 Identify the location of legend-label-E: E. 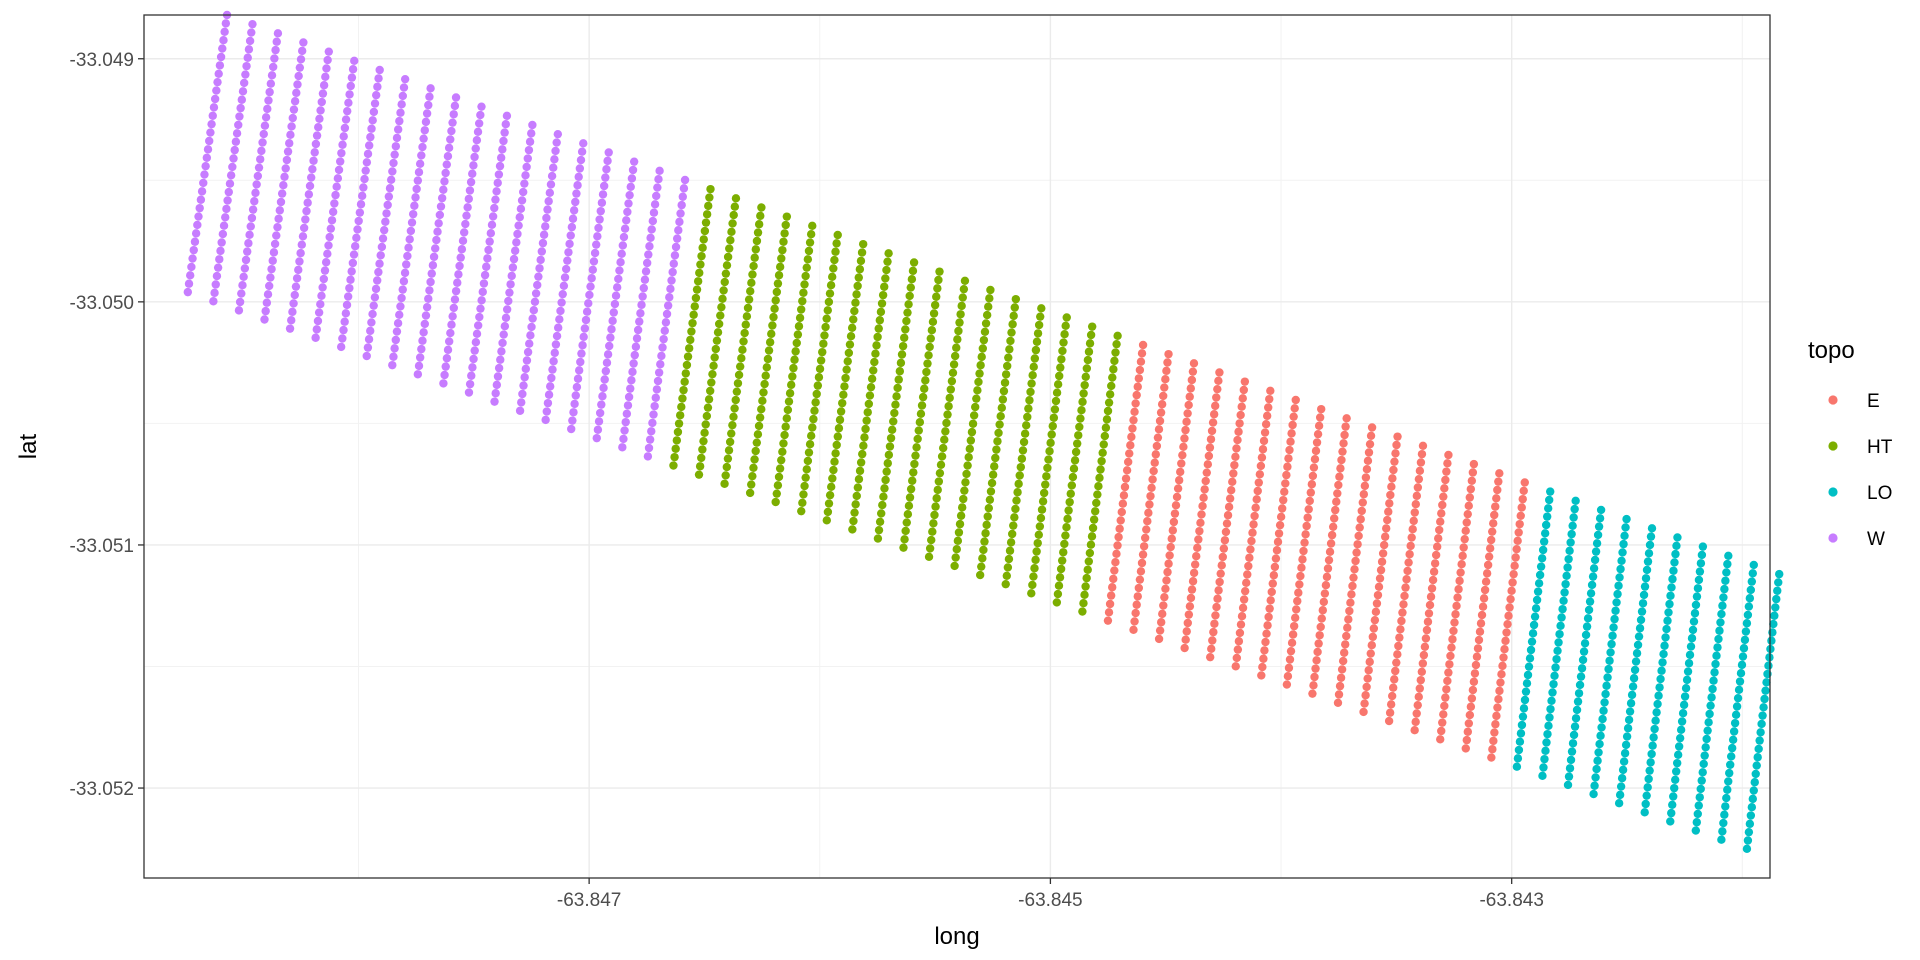
(1873, 401).